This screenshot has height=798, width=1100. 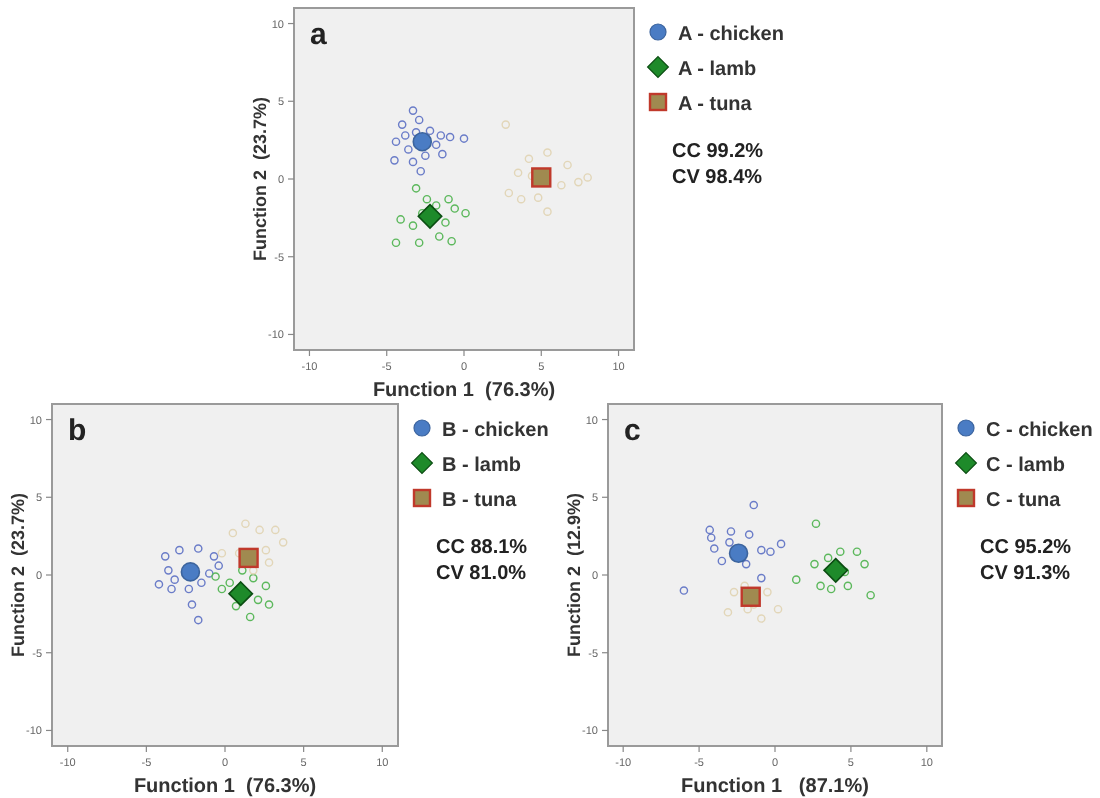 I want to click on legend-label: A - tuna, so click(x=715, y=105).